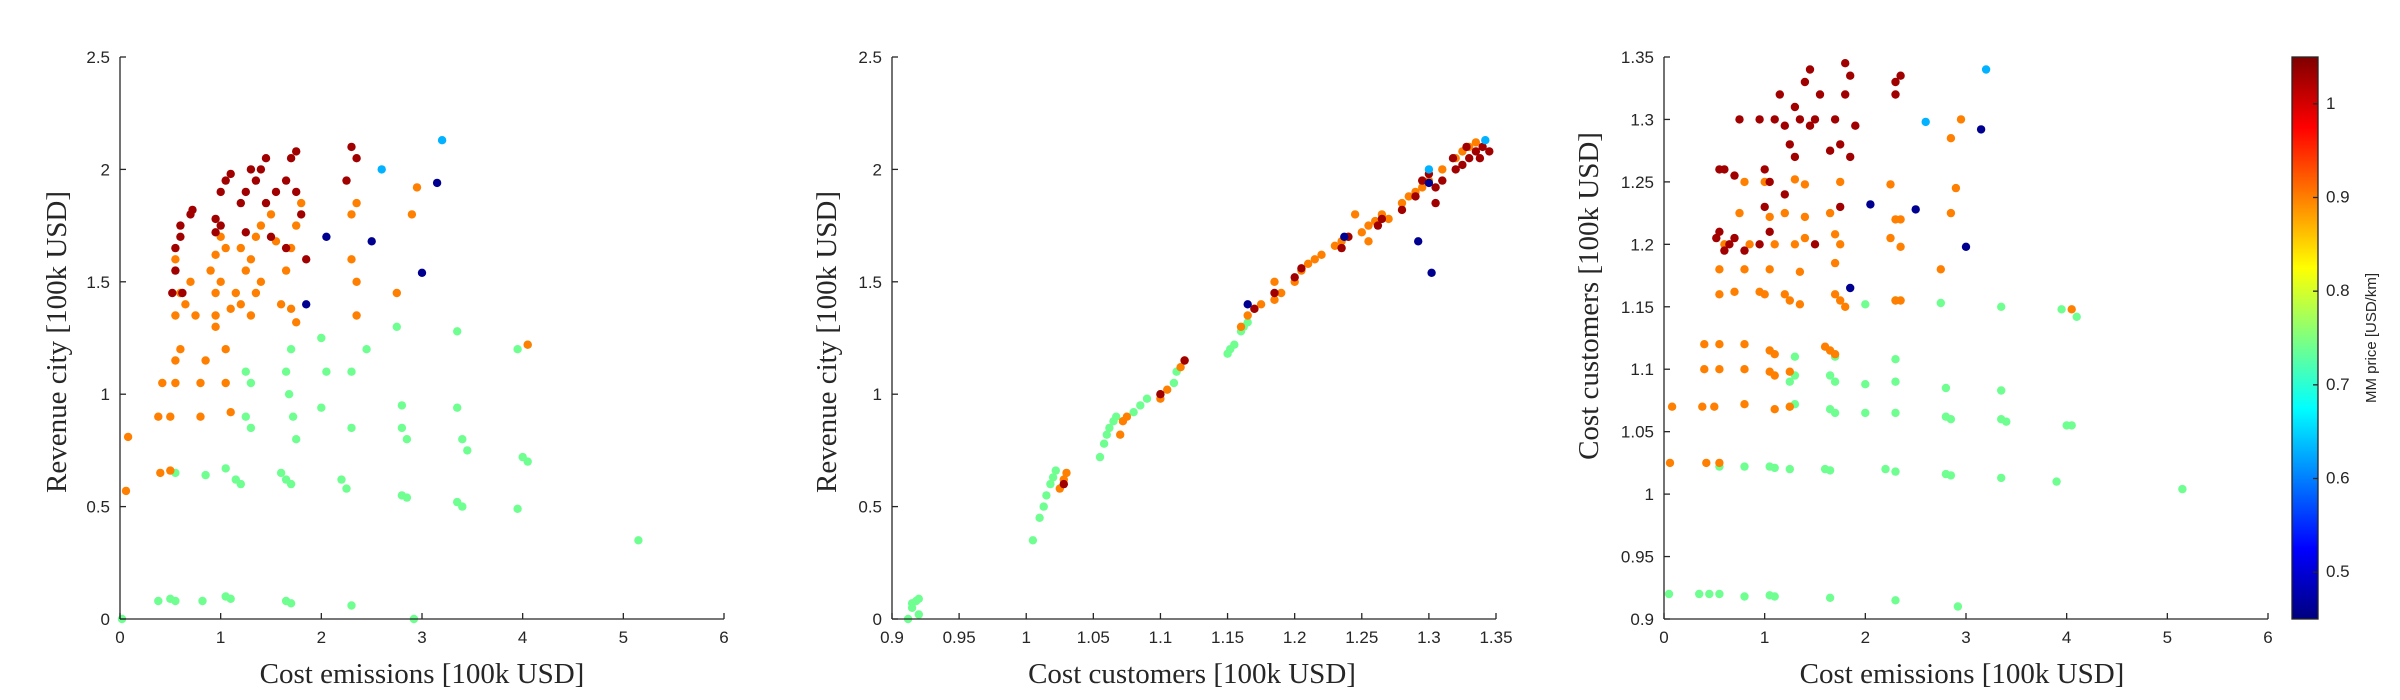  What do you see at coordinates (2167, 637) in the screenshot?
I see `x-tick-label: 5` at bounding box center [2167, 637].